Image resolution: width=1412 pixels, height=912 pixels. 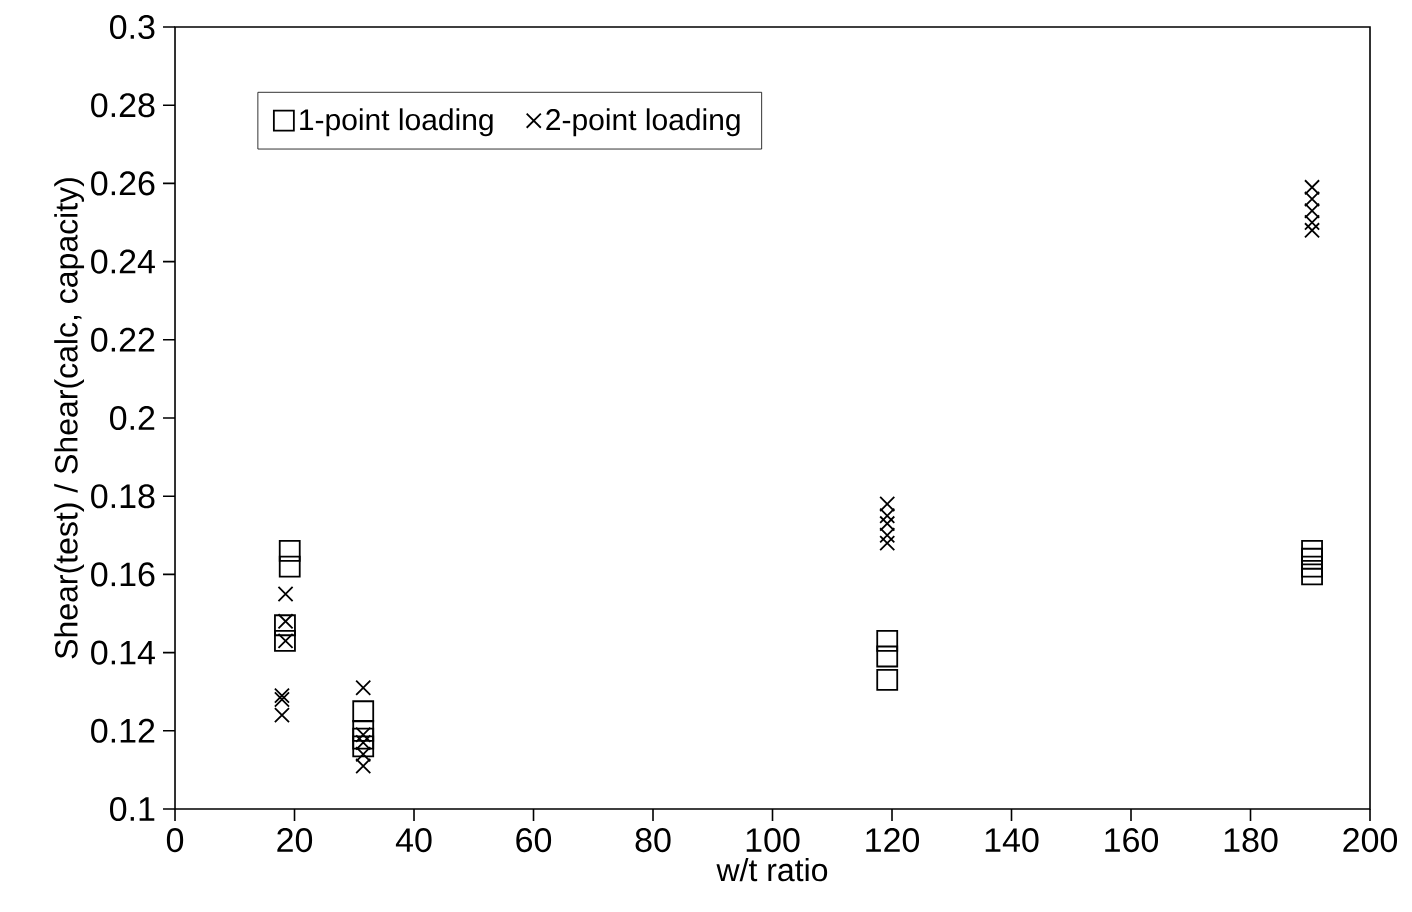 I want to click on y-axis-title: Shear(test) / Shear(calc, capacity), so click(x=69, y=418).